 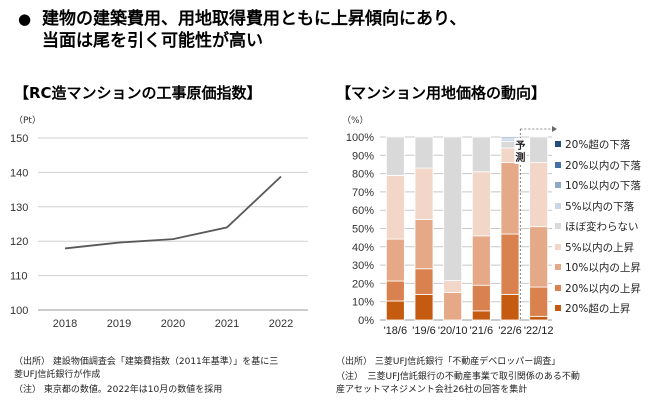 What do you see at coordinates (603, 165) in the screenshot?
I see `legend-label: 20%以内の下落` at bounding box center [603, 165].